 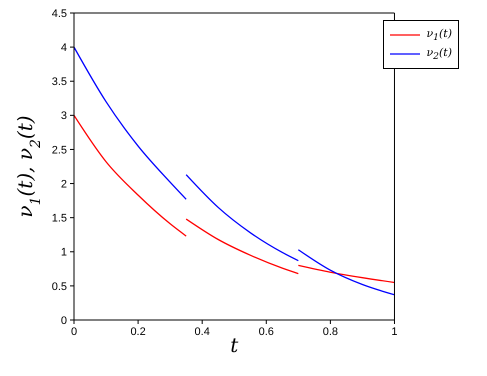 What do you see at coordinates (59, 286) in the screenshot?
I see `y-tick-label: 0.5` at bounding box center [59, 286].